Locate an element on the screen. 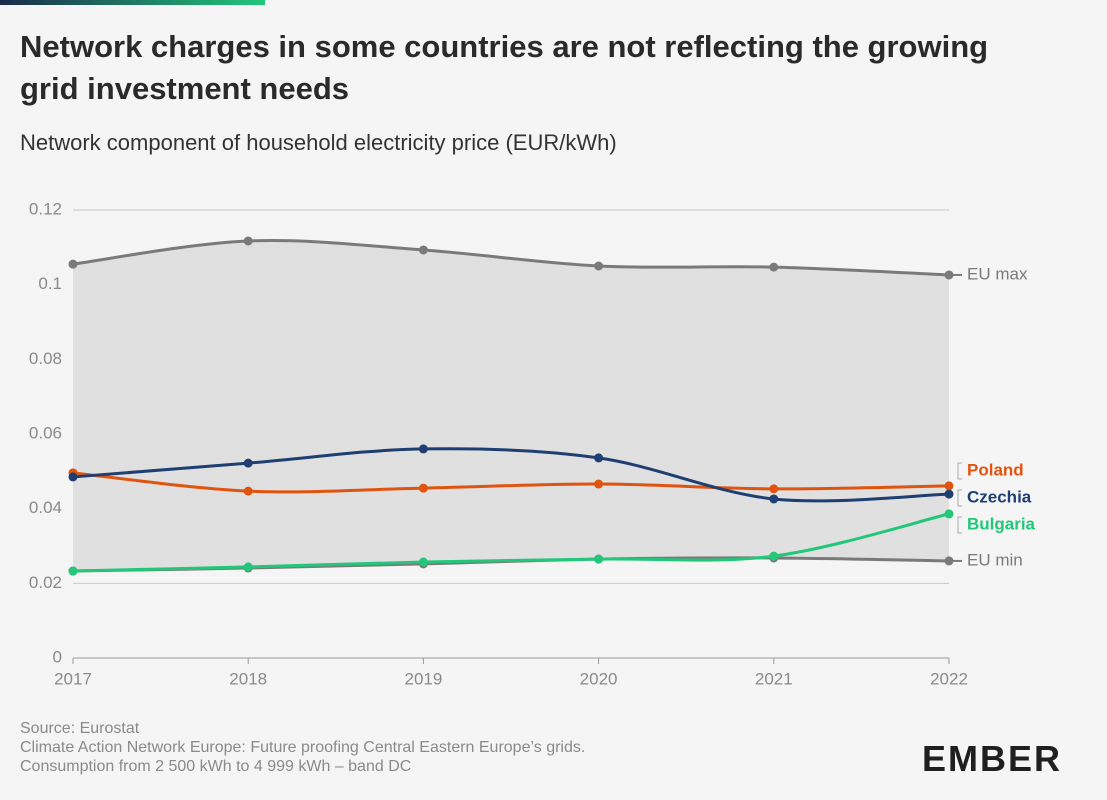 The height and width of the screenshot is (800, 1107). logo: EMBER is located at coordinates (992, 758).